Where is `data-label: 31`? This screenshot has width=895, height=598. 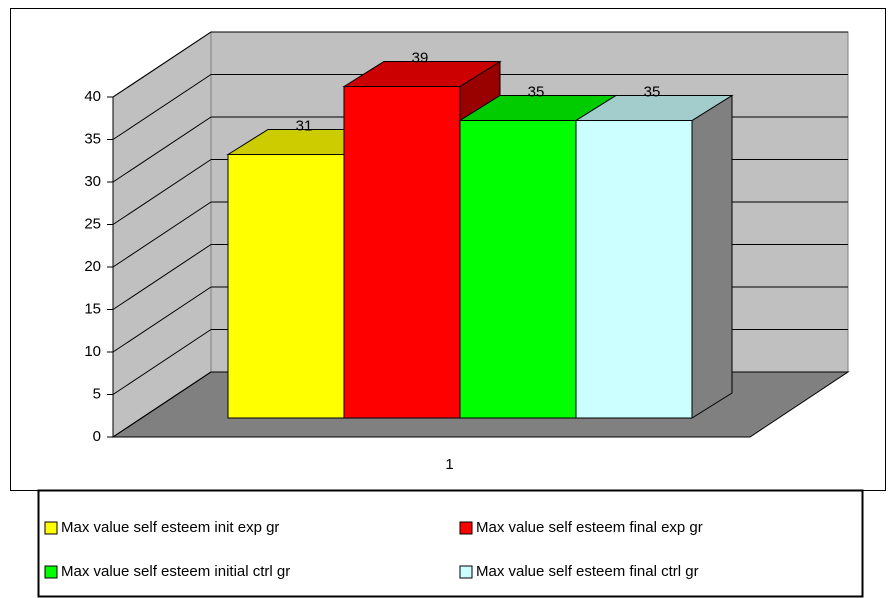
data-label: 31 is located at coordinates (304, 125).